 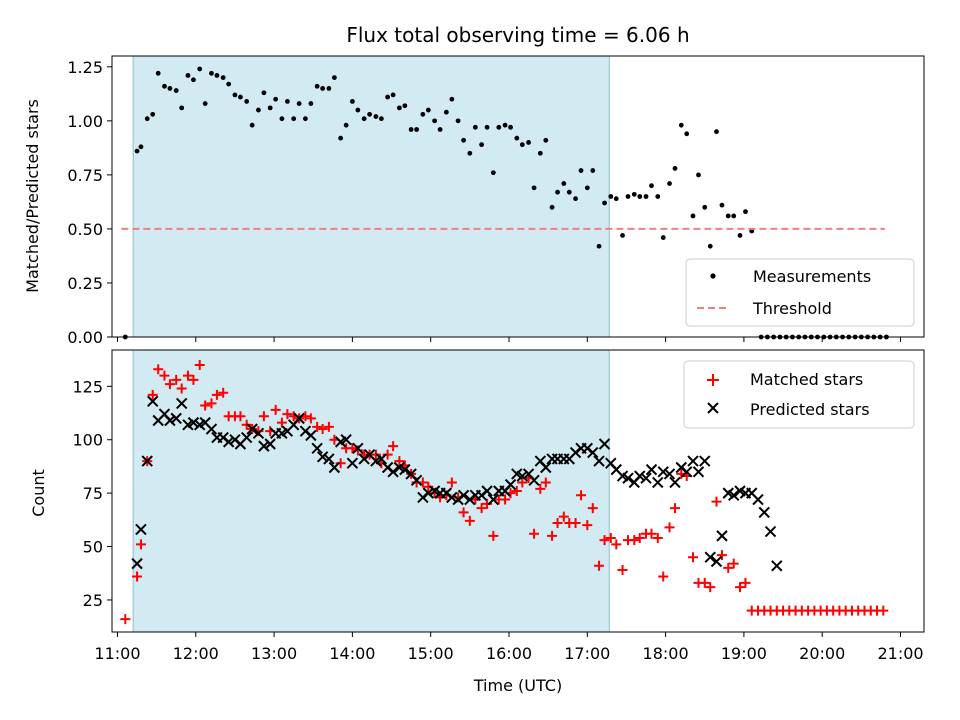 I want to click on y-tick-label: 50, so click(x=93, y=547).